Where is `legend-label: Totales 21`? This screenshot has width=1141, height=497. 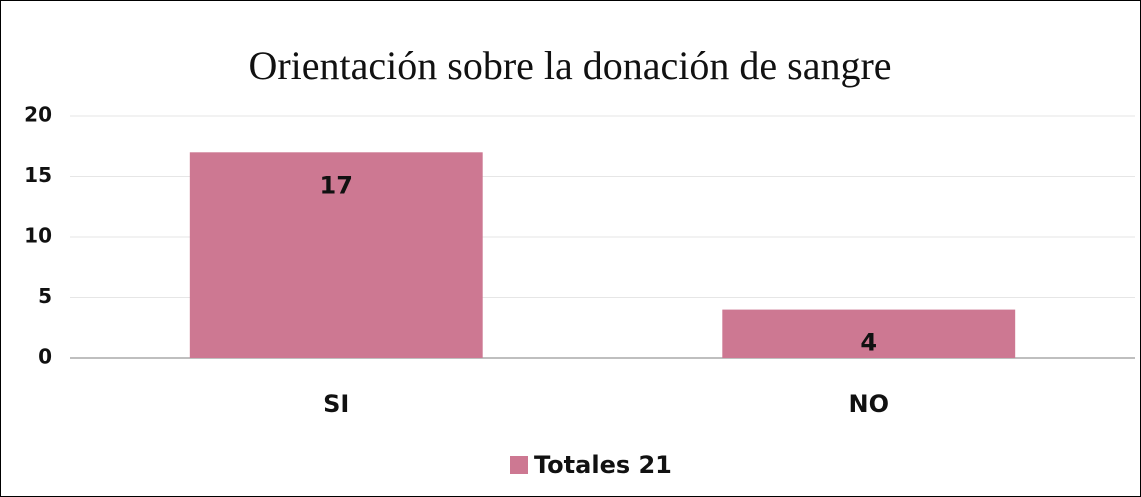
legend-label: Totales 21 is located at coordinates (603, 465).